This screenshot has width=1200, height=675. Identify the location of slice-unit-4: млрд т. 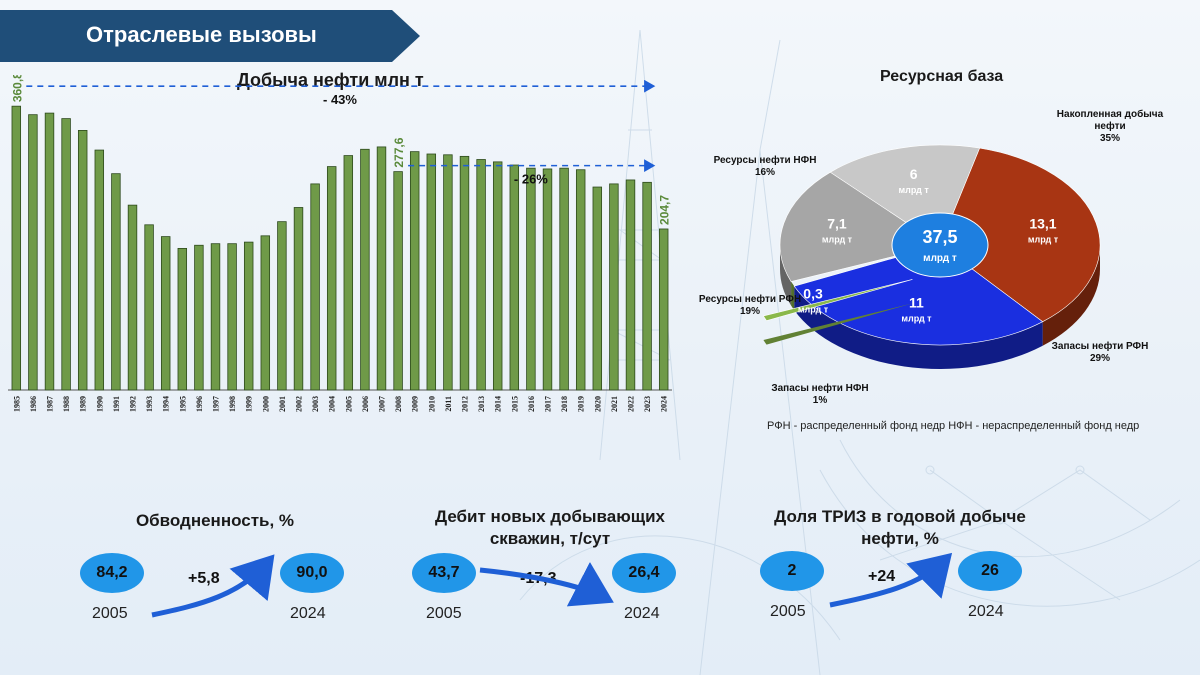
(913, 190).